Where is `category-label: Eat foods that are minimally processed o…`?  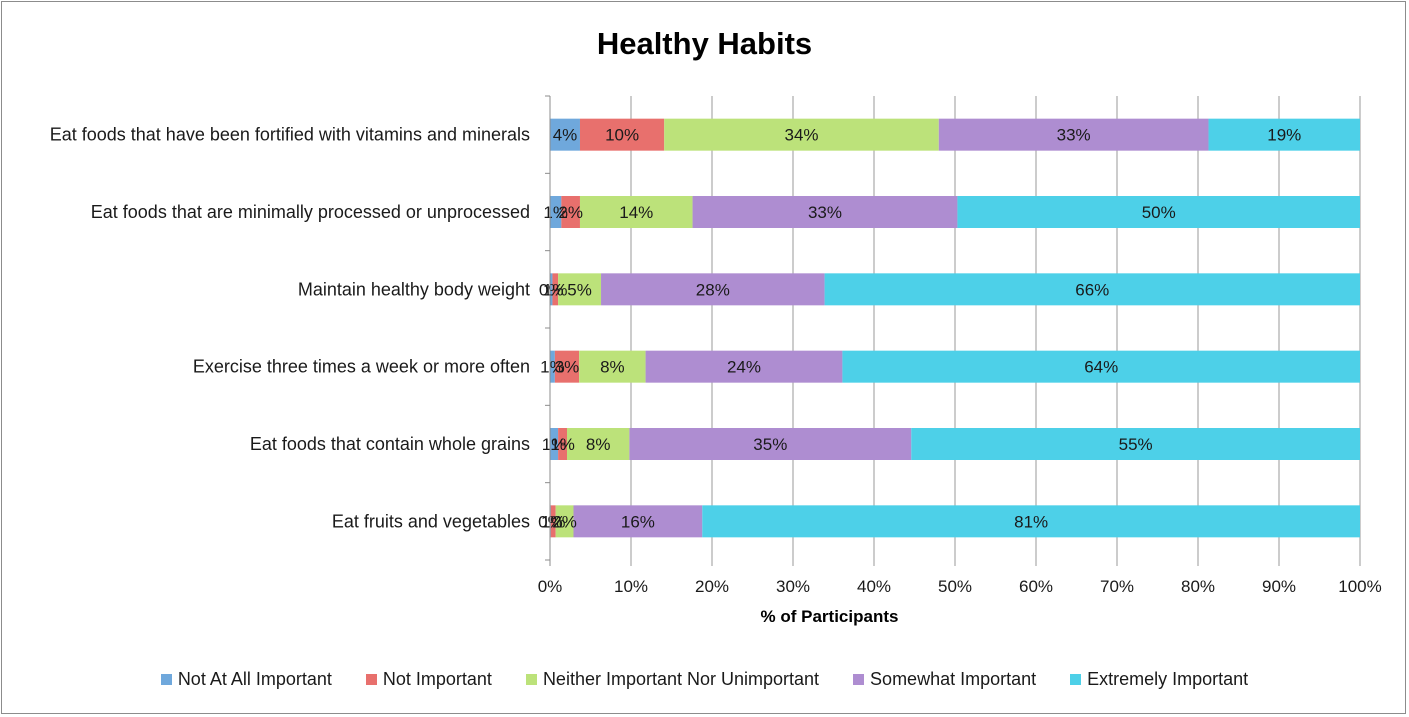 category-label: Eat foods that are minimally processed o… is located at coordinates (310, 212).